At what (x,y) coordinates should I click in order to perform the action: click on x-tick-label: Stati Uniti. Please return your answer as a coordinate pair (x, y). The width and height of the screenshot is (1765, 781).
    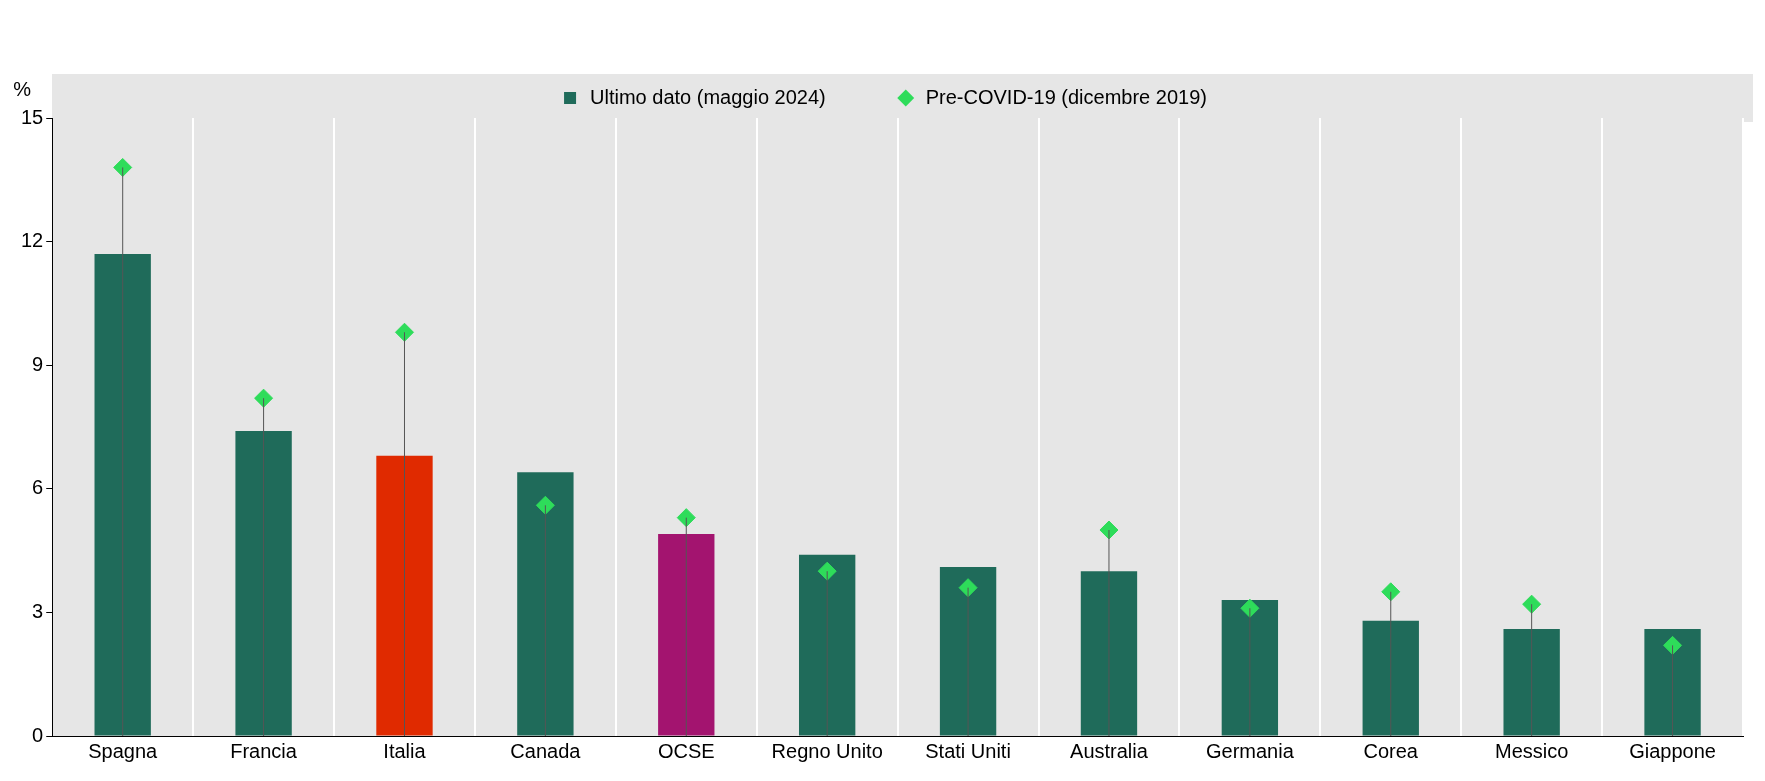
    Looking at the image, I should click on (968, 750).